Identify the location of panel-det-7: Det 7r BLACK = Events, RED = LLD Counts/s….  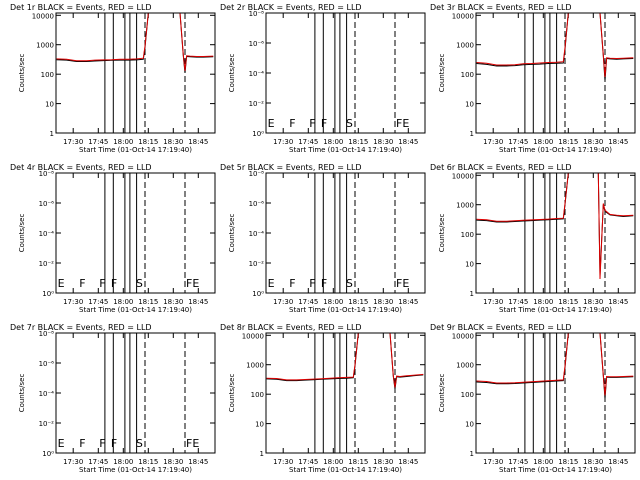
(113, 398).